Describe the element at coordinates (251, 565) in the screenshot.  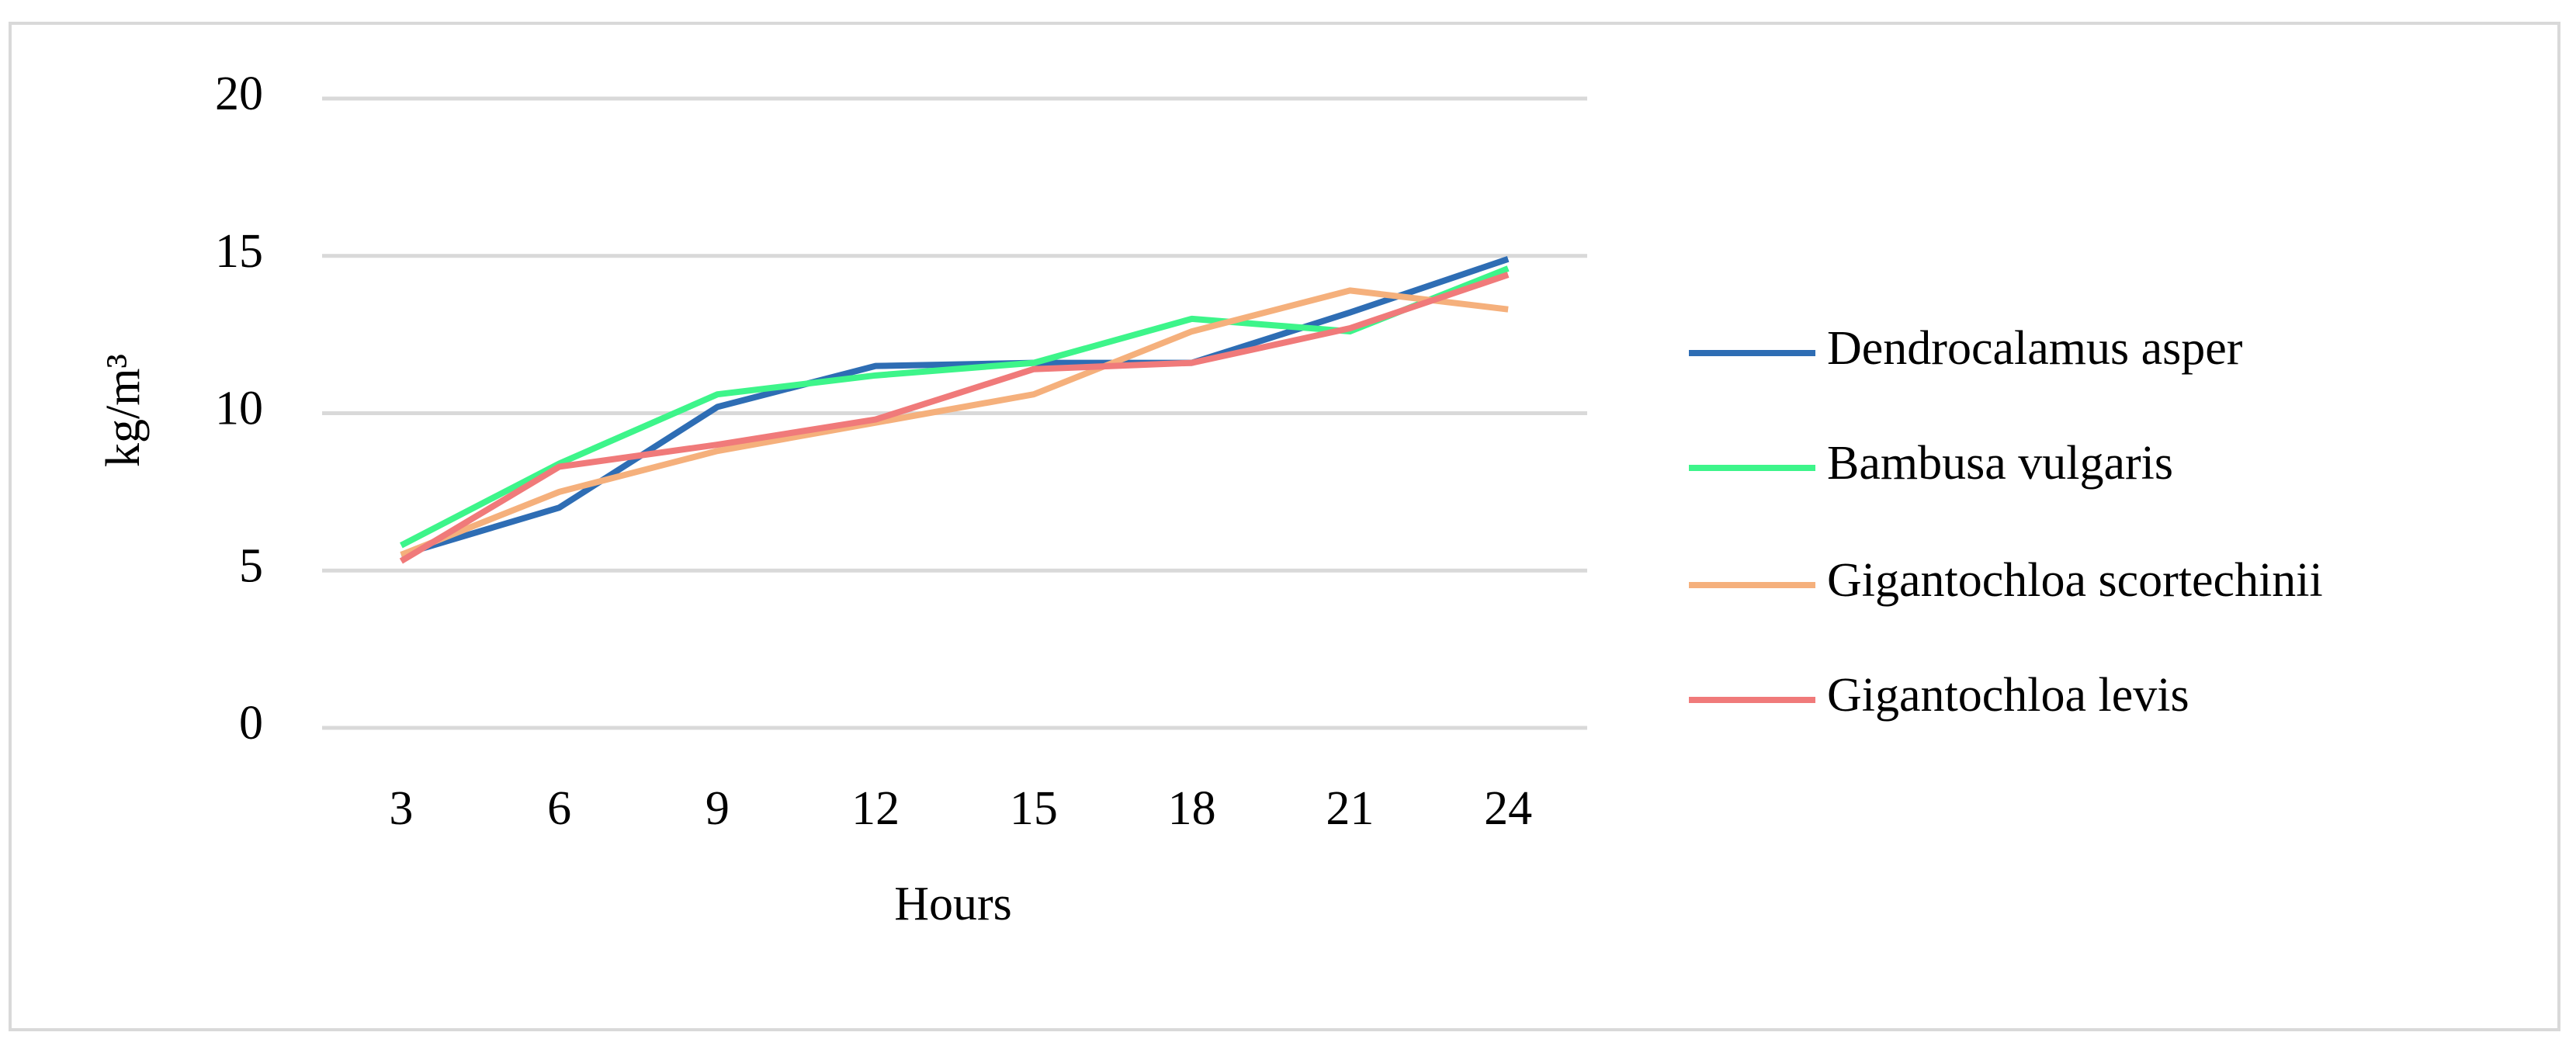
I see `y-tick-label: 5` at that location.